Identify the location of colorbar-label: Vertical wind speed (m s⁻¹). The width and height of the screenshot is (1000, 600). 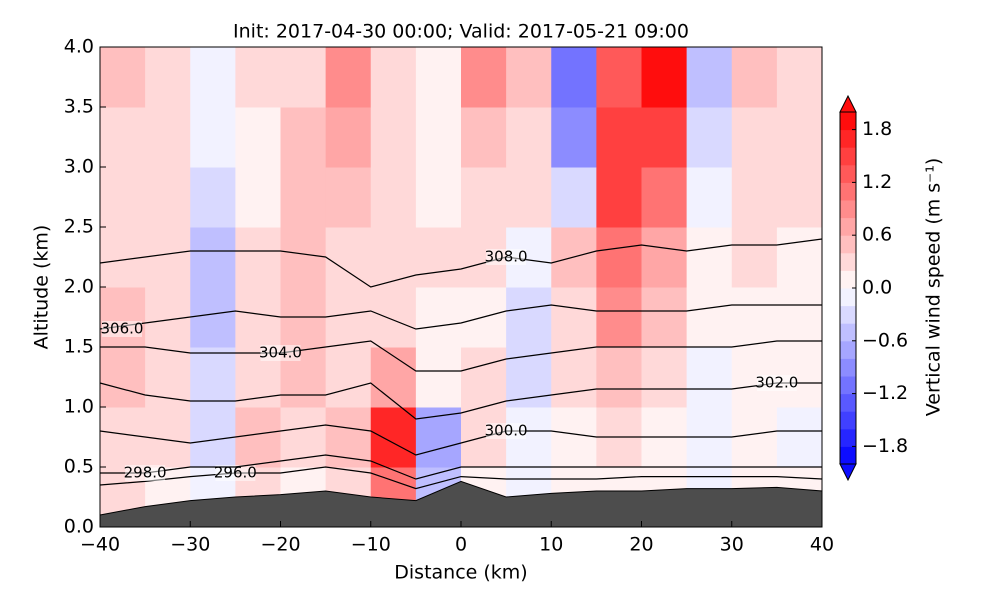
(934, 287).